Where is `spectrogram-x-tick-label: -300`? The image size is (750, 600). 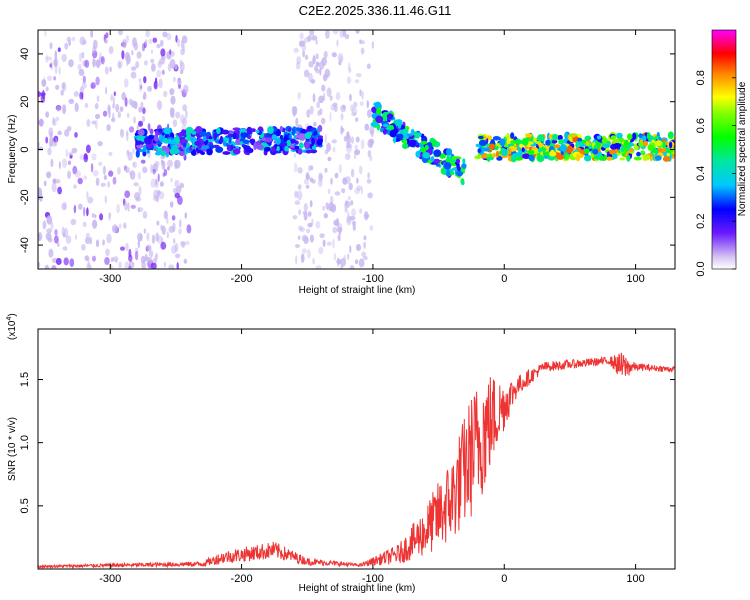
spectrogram-x-tick-label: -300 is located at coordinates (110, 279).